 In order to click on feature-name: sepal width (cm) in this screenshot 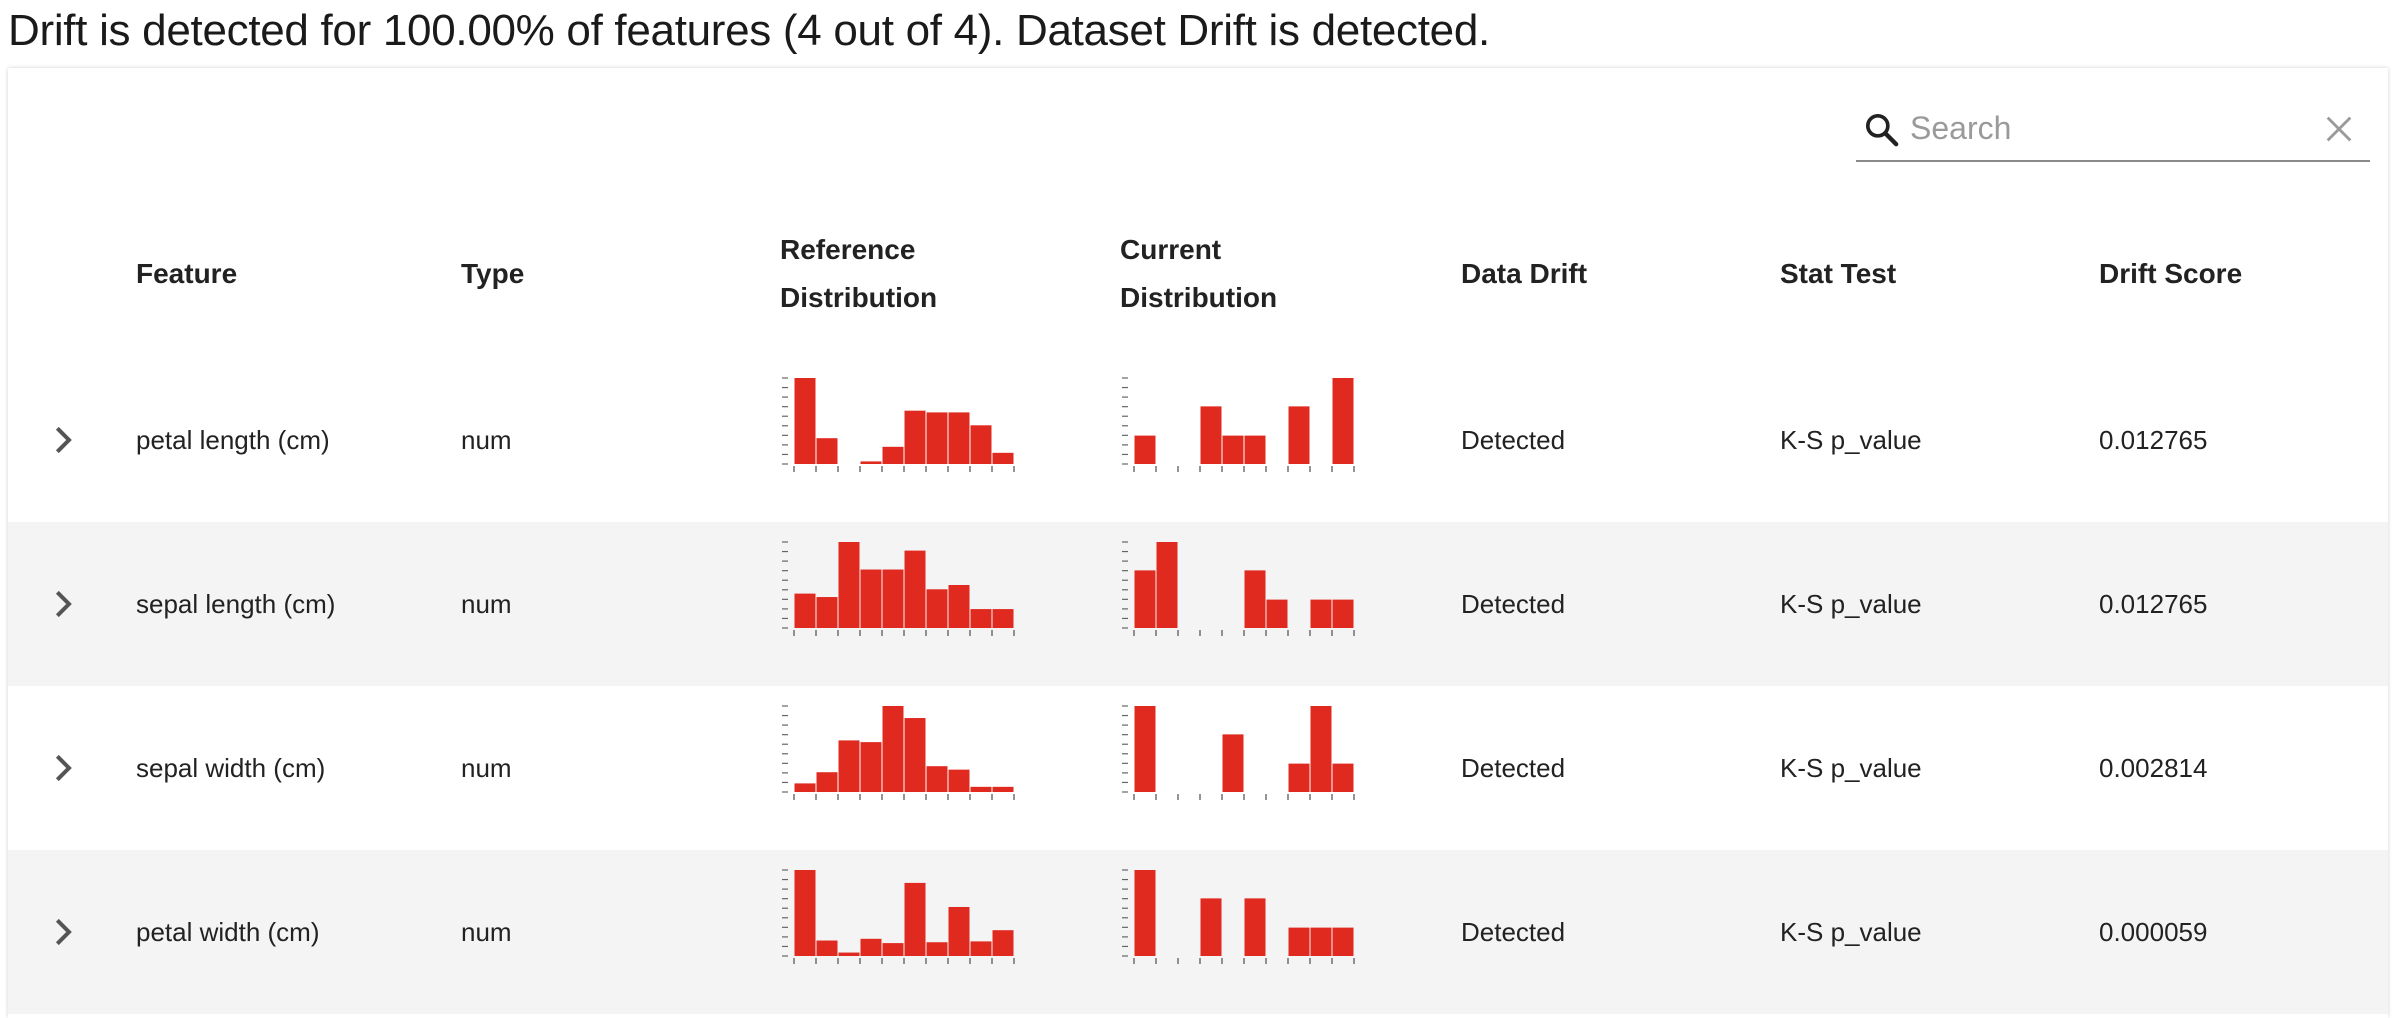, I will do `click(231, 767)`.